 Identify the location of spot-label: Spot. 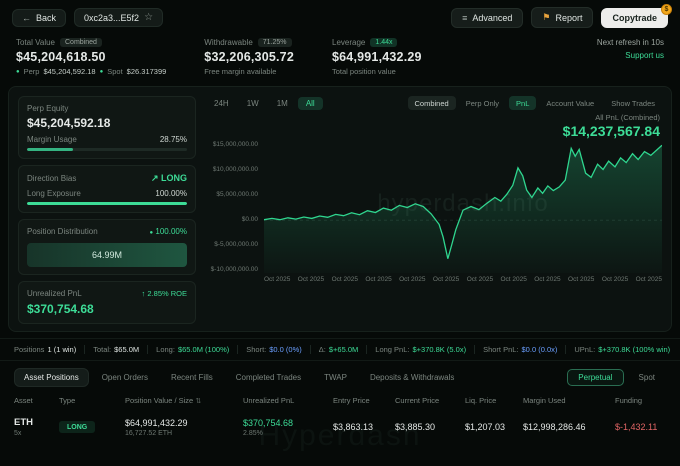
(115, 71).